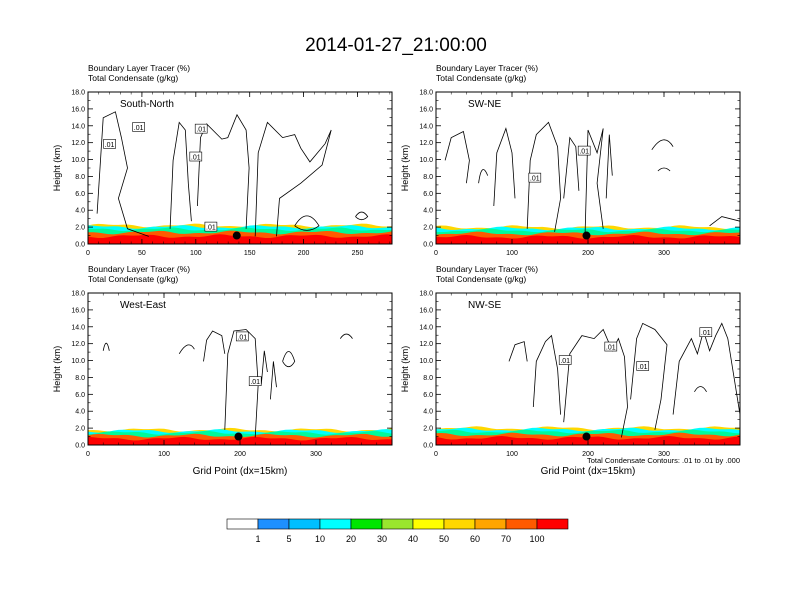 Image resolution: width=792 pixels, height=612 pixels. What do you see at coordinates (351, 539) in the screenshot?
I see `colorbar-label: 20` at bounding box center [351, 539].